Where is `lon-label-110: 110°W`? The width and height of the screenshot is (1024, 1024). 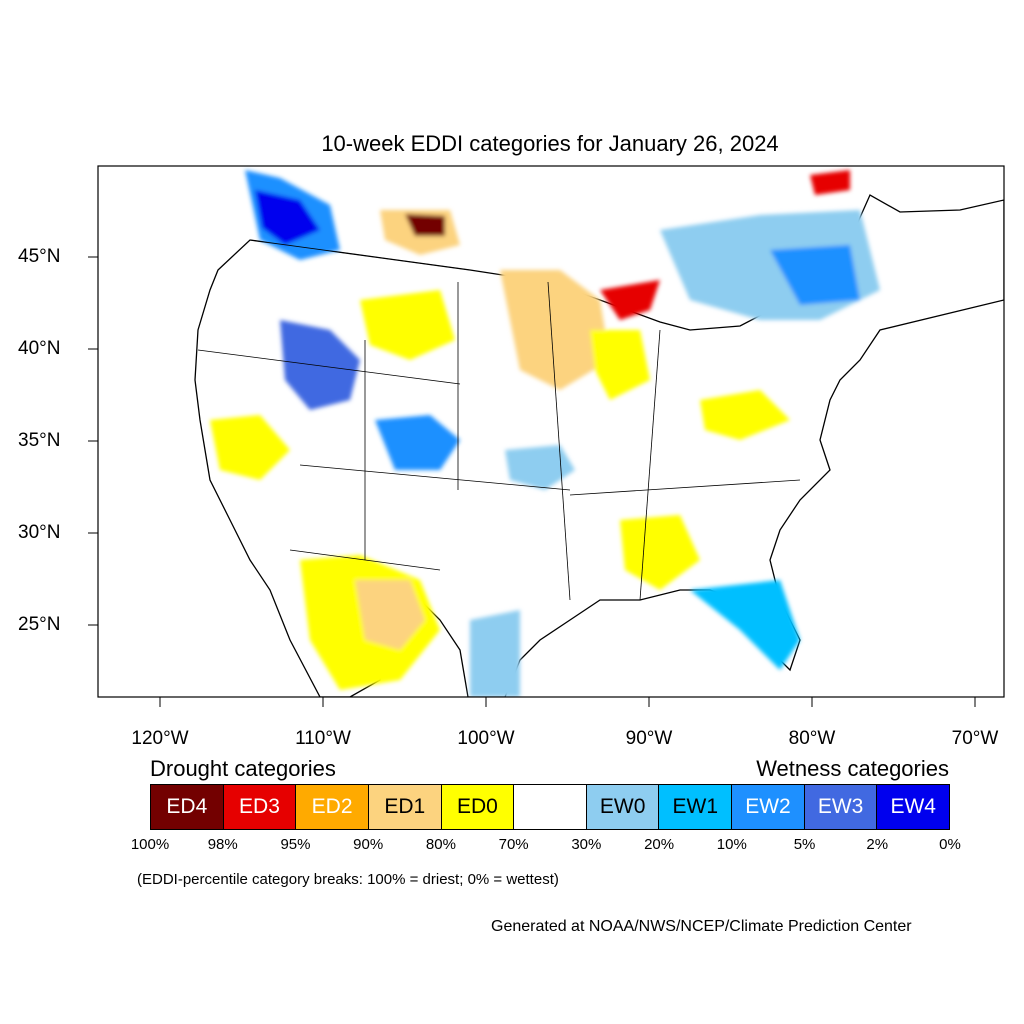
lon-label-110: 110°W is located at coordinates (323, 738).